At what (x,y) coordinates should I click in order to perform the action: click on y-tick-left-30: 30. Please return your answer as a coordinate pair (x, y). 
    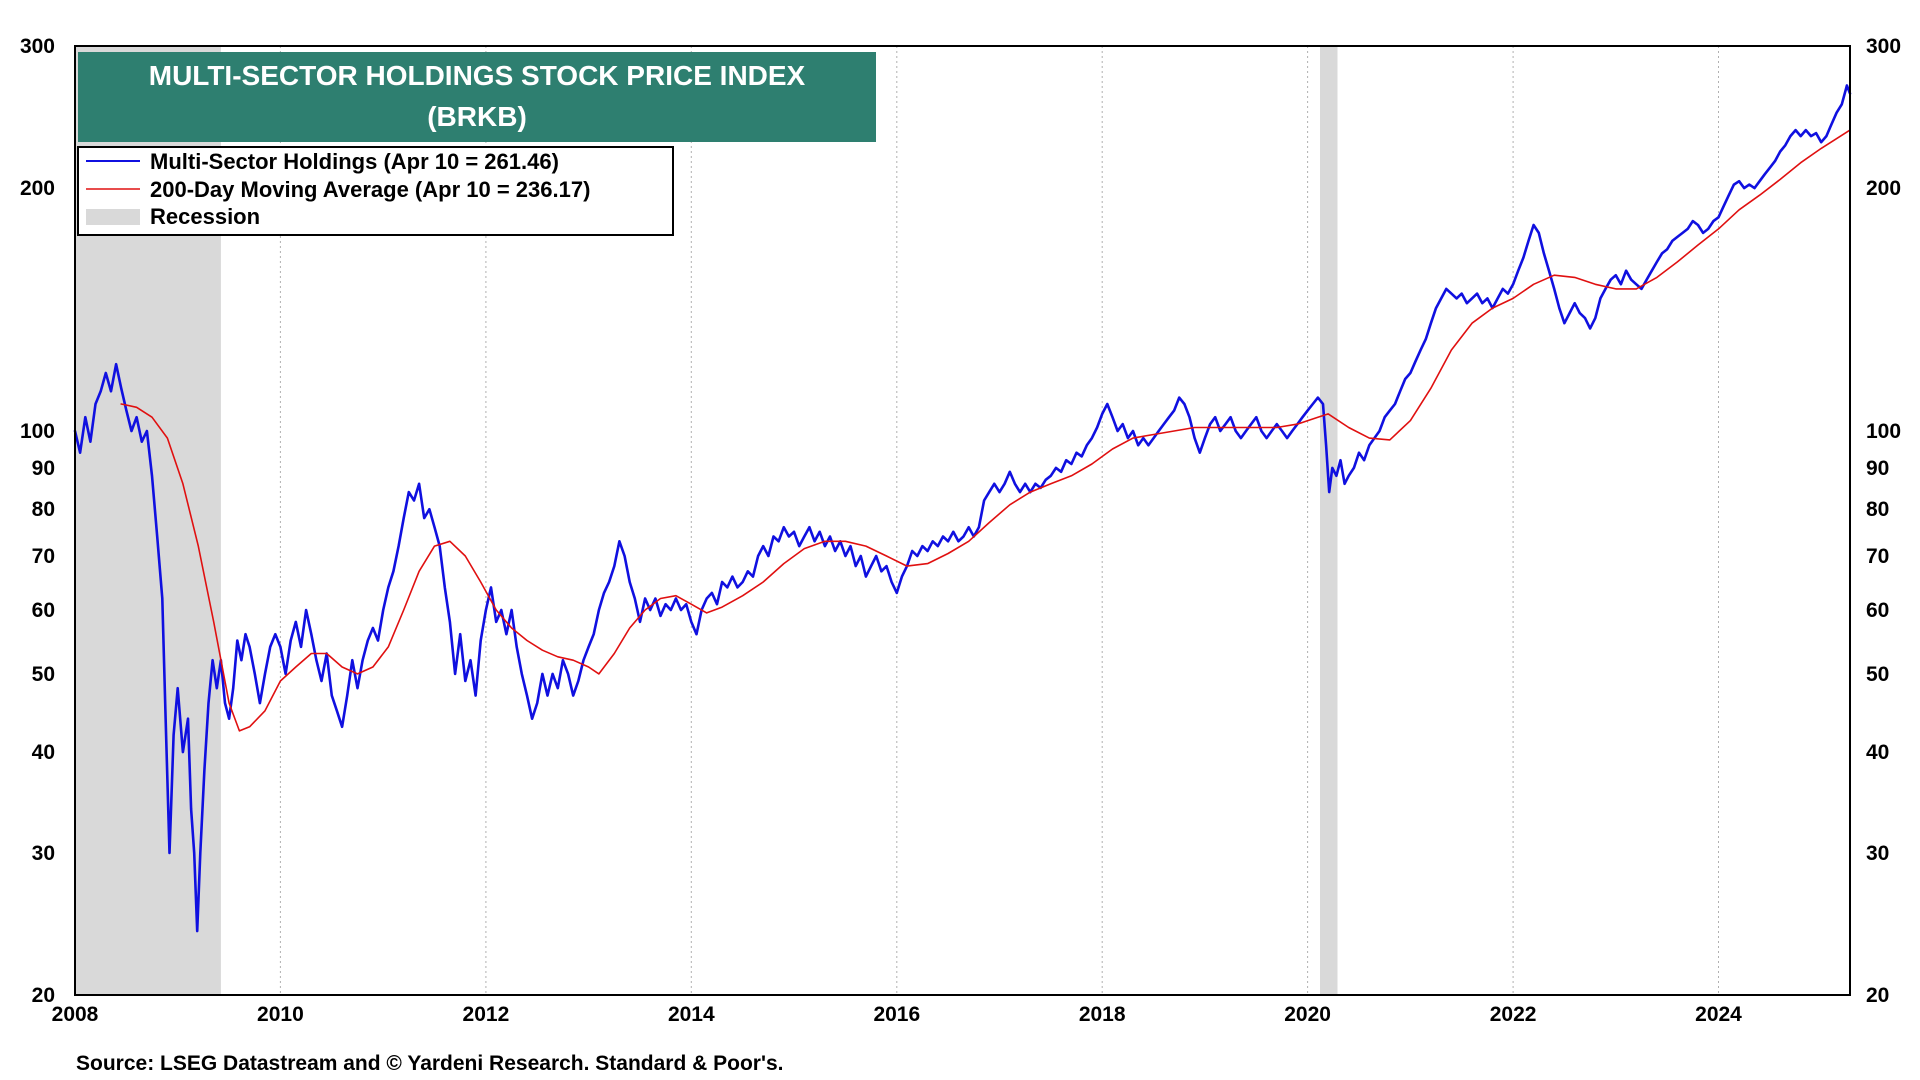
    Looking at the image, I should click on (43, 853).